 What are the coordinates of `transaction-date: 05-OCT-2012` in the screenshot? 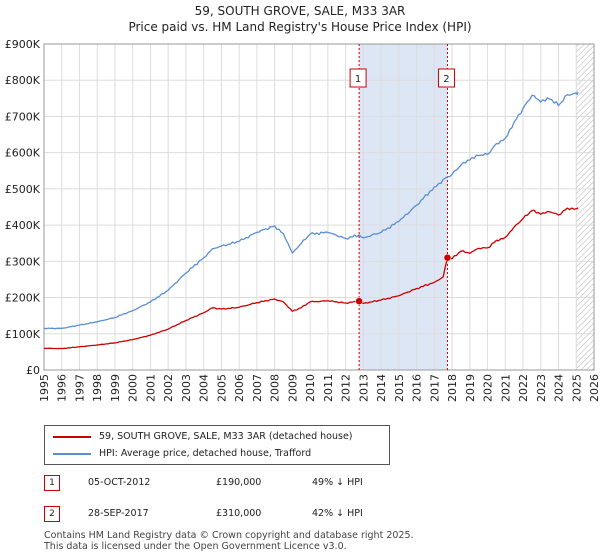 It's located at (119, 482).